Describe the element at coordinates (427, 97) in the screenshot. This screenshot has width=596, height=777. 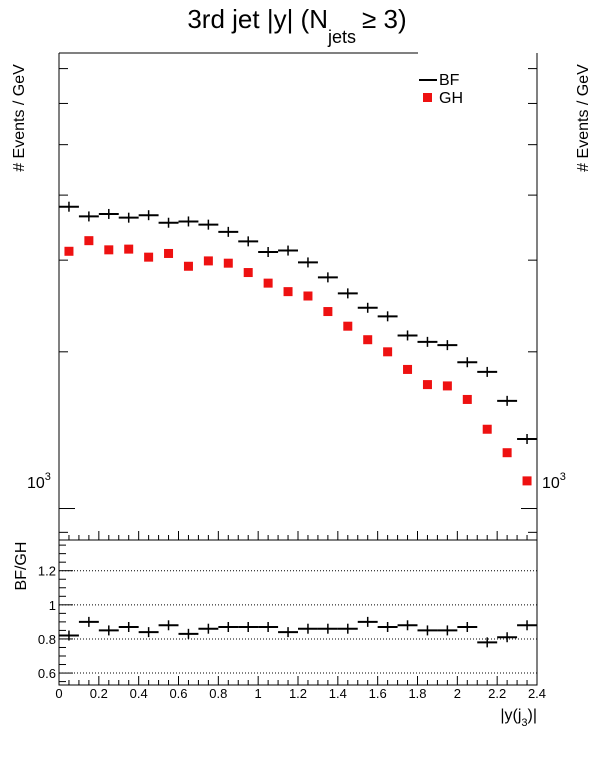
I see `legend-gh-marker` at that location.